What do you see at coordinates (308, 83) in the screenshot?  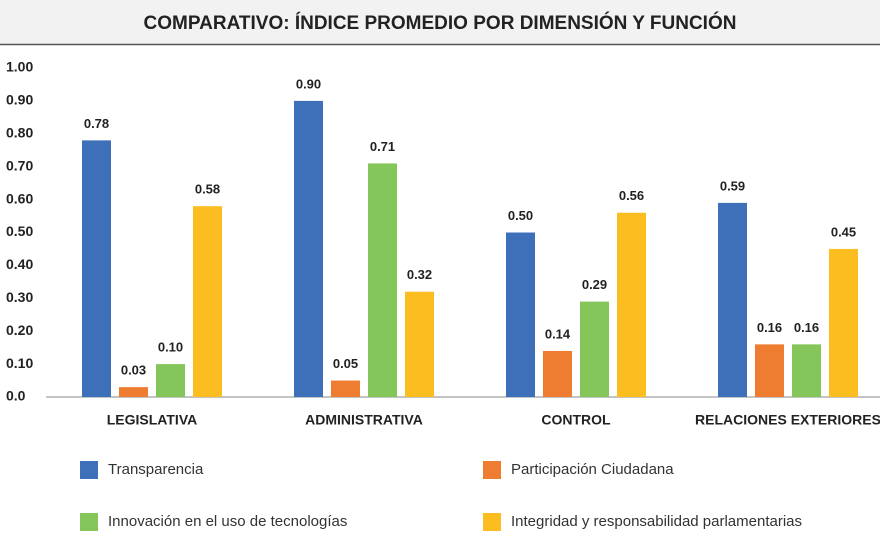 I see `data-label: 0.90` at bounding box center [308, 83].